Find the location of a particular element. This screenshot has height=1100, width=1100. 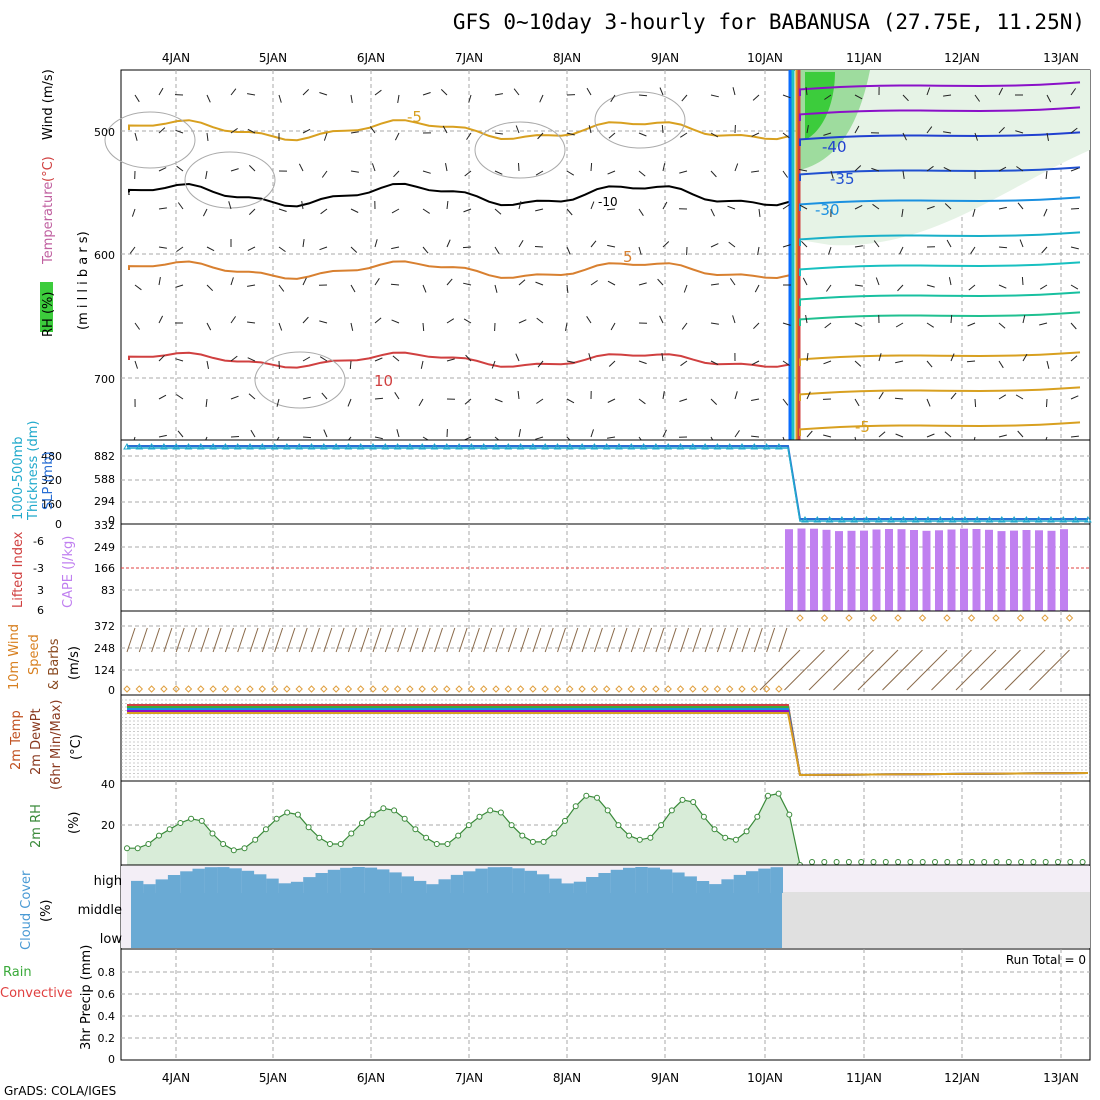

wind10-label: 10m Wind is located at coordinates (14, 657).